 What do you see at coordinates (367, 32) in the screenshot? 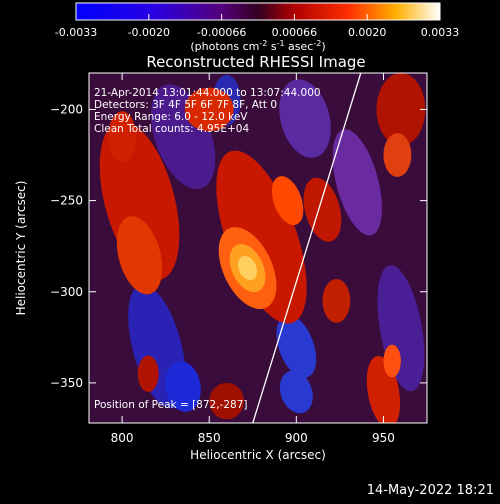
I see `colorbar-tick-label: 0.0020` at bounding box center [367, 32].